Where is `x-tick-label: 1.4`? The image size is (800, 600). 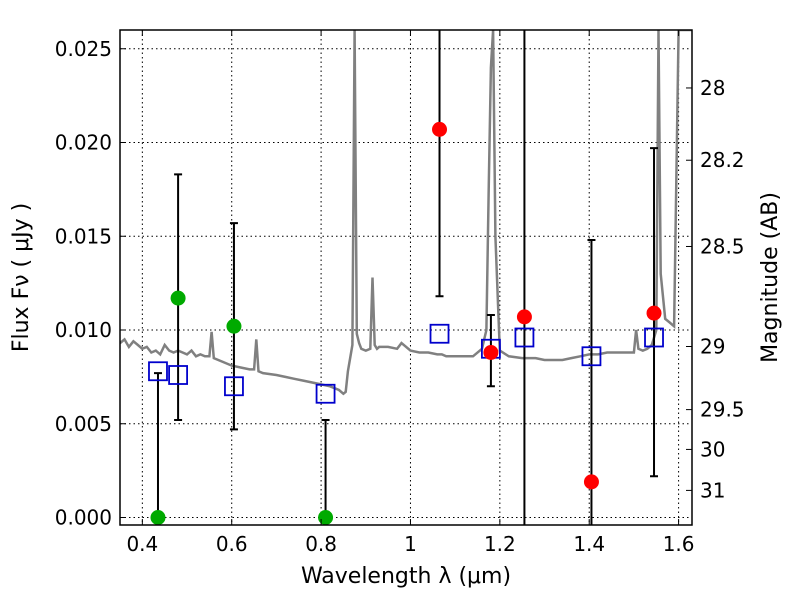
x-tick-label: 1.4 is located at coordinates (589, 544).